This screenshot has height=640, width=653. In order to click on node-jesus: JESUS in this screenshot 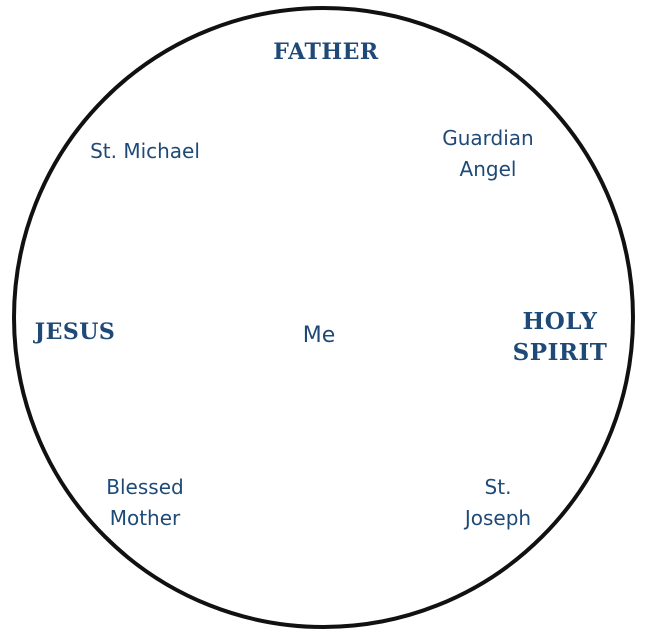, I will do `click(75, 332)`.